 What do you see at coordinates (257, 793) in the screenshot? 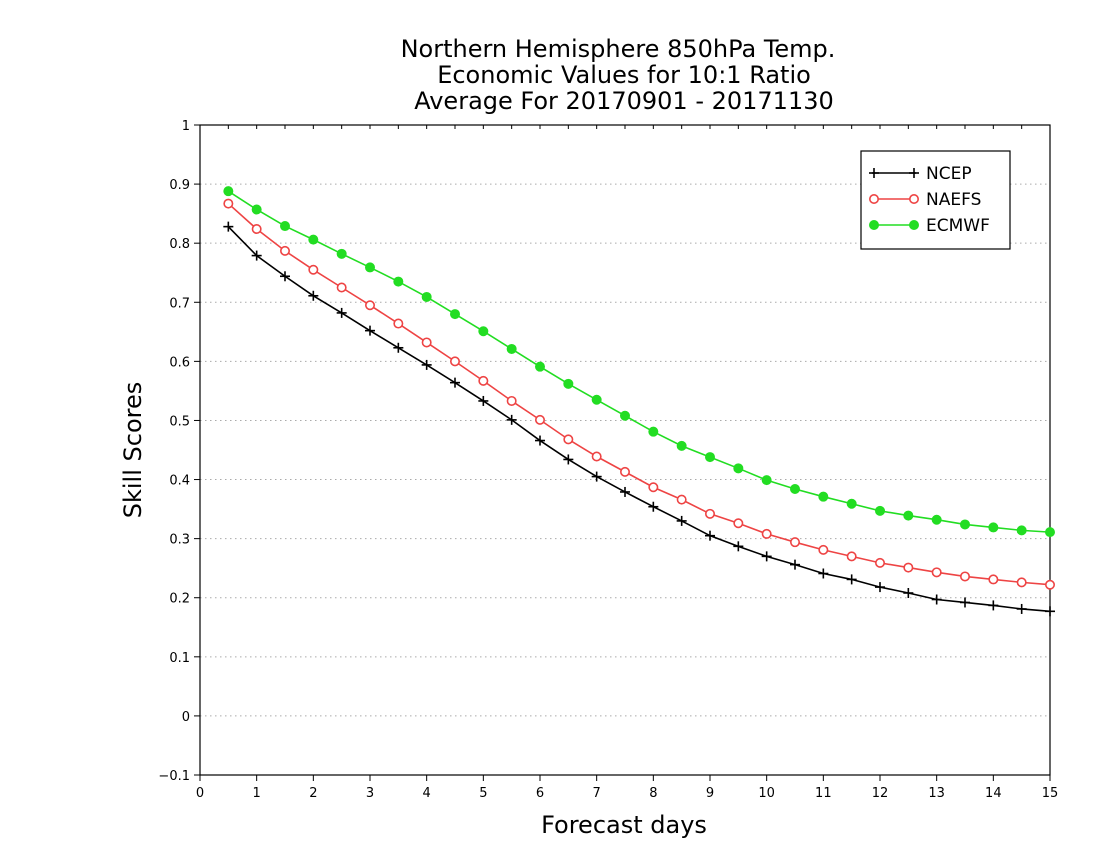
I see `x-tick-label: 1` at bounding box center [257, 793].